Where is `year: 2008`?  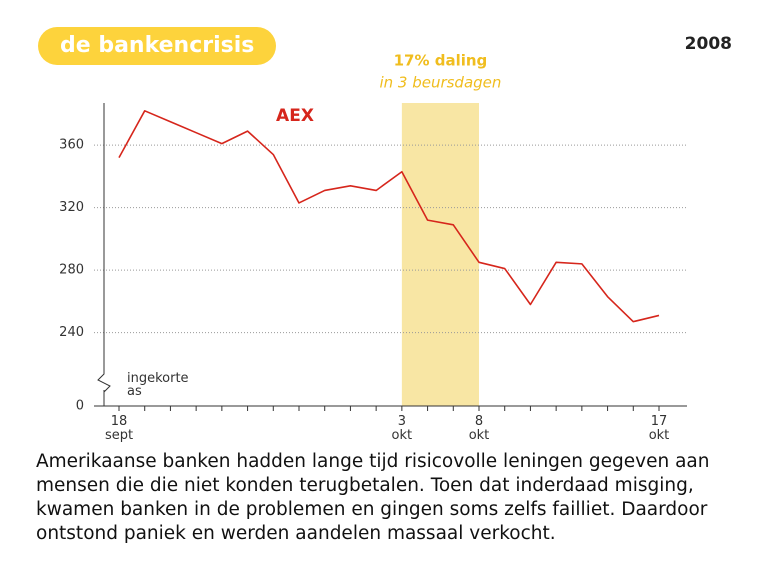
year: 2008 is located at coordinates (708, 44).